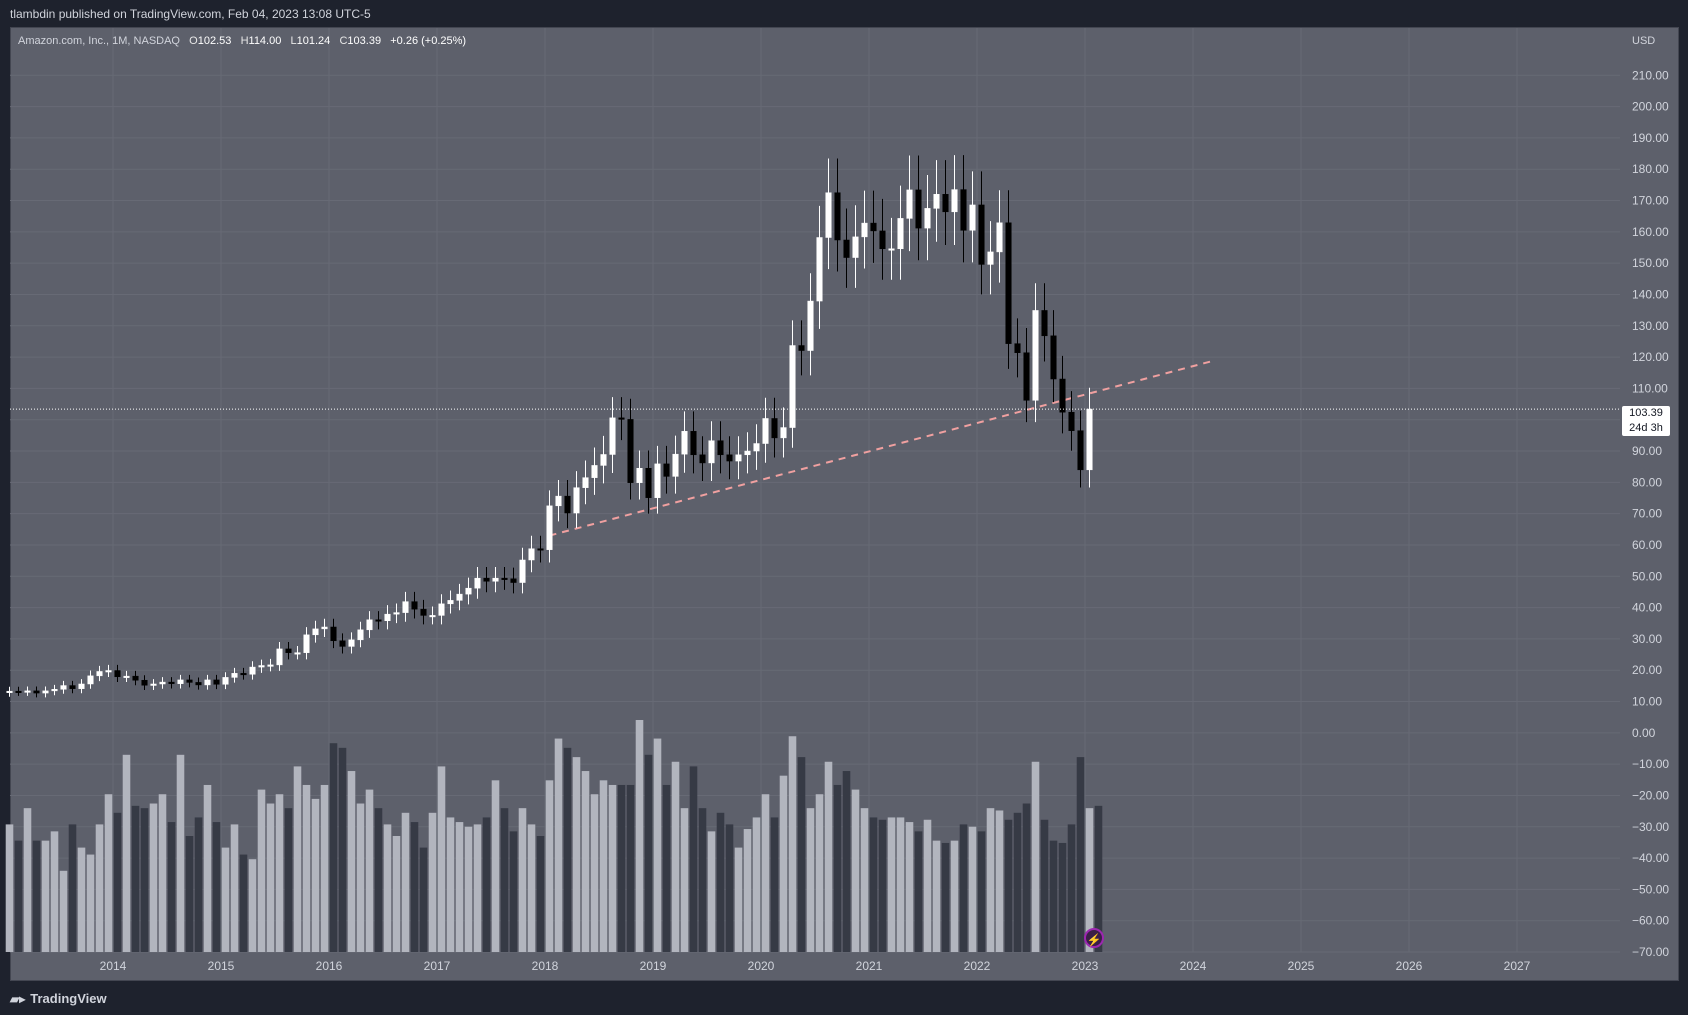 The image size is (1688, 1015). Describe the element at coordinates (1650, 75) in the screenshot. I see `y-tick-label: 210.00` at that location.